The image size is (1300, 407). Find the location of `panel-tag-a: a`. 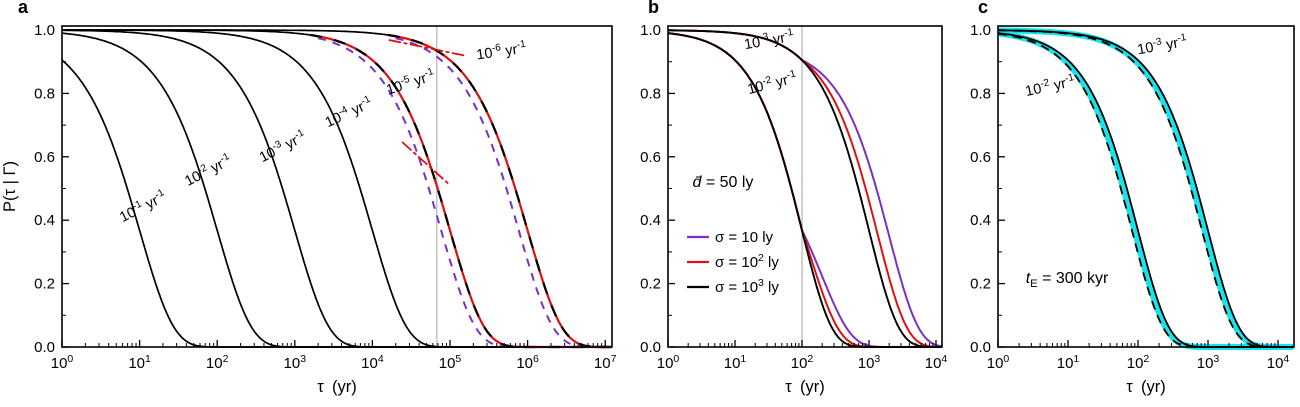

panel-tag-a: a is located at coordinates (23, 8).